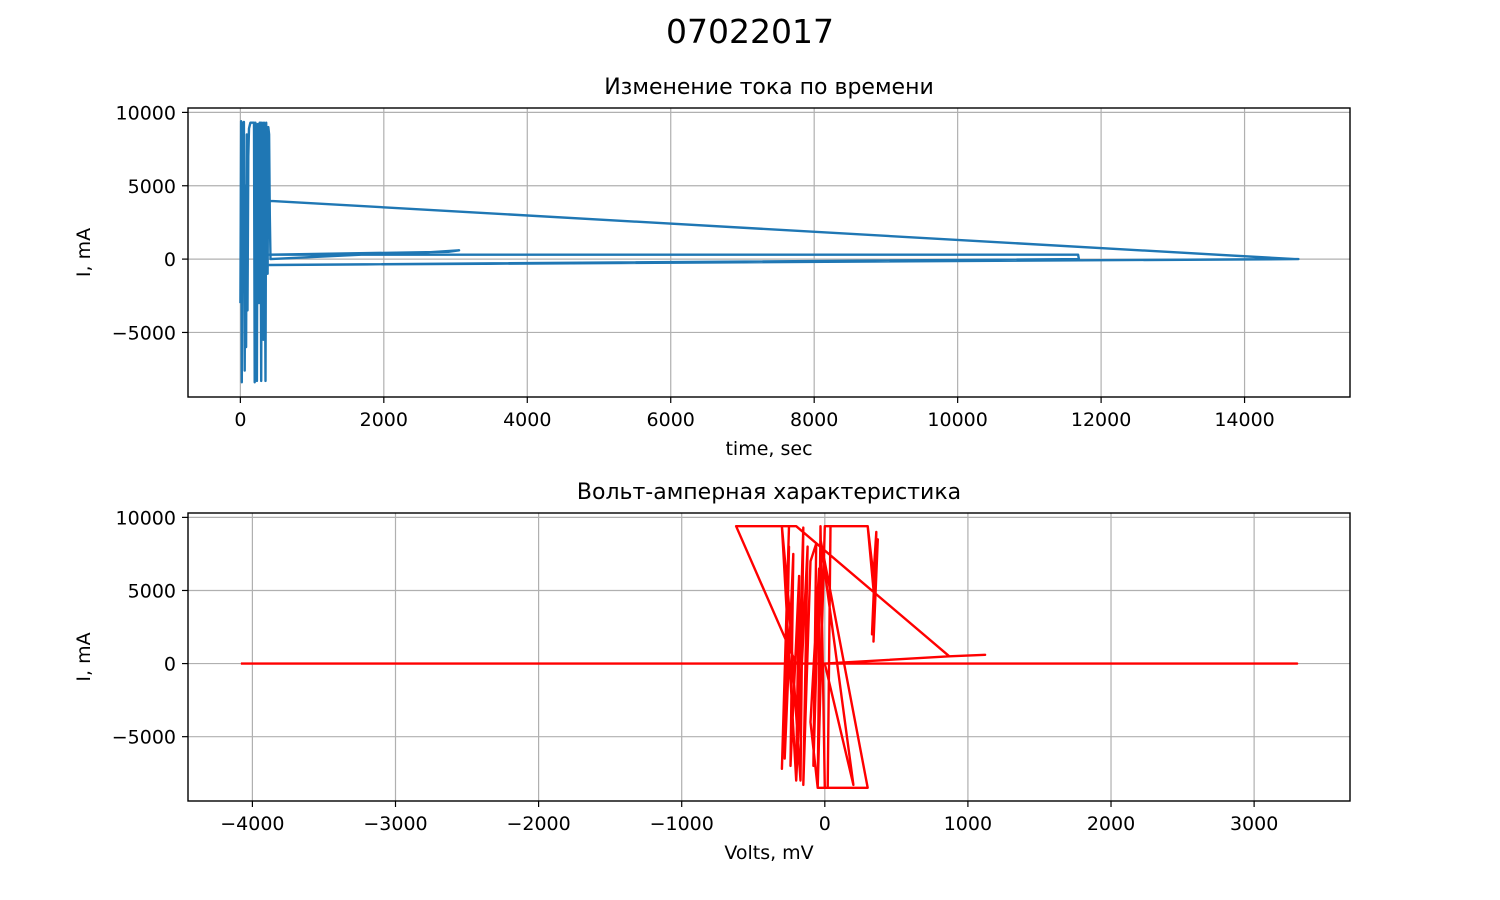  I want to click on figure-title: 07022017, so click(750, 31).